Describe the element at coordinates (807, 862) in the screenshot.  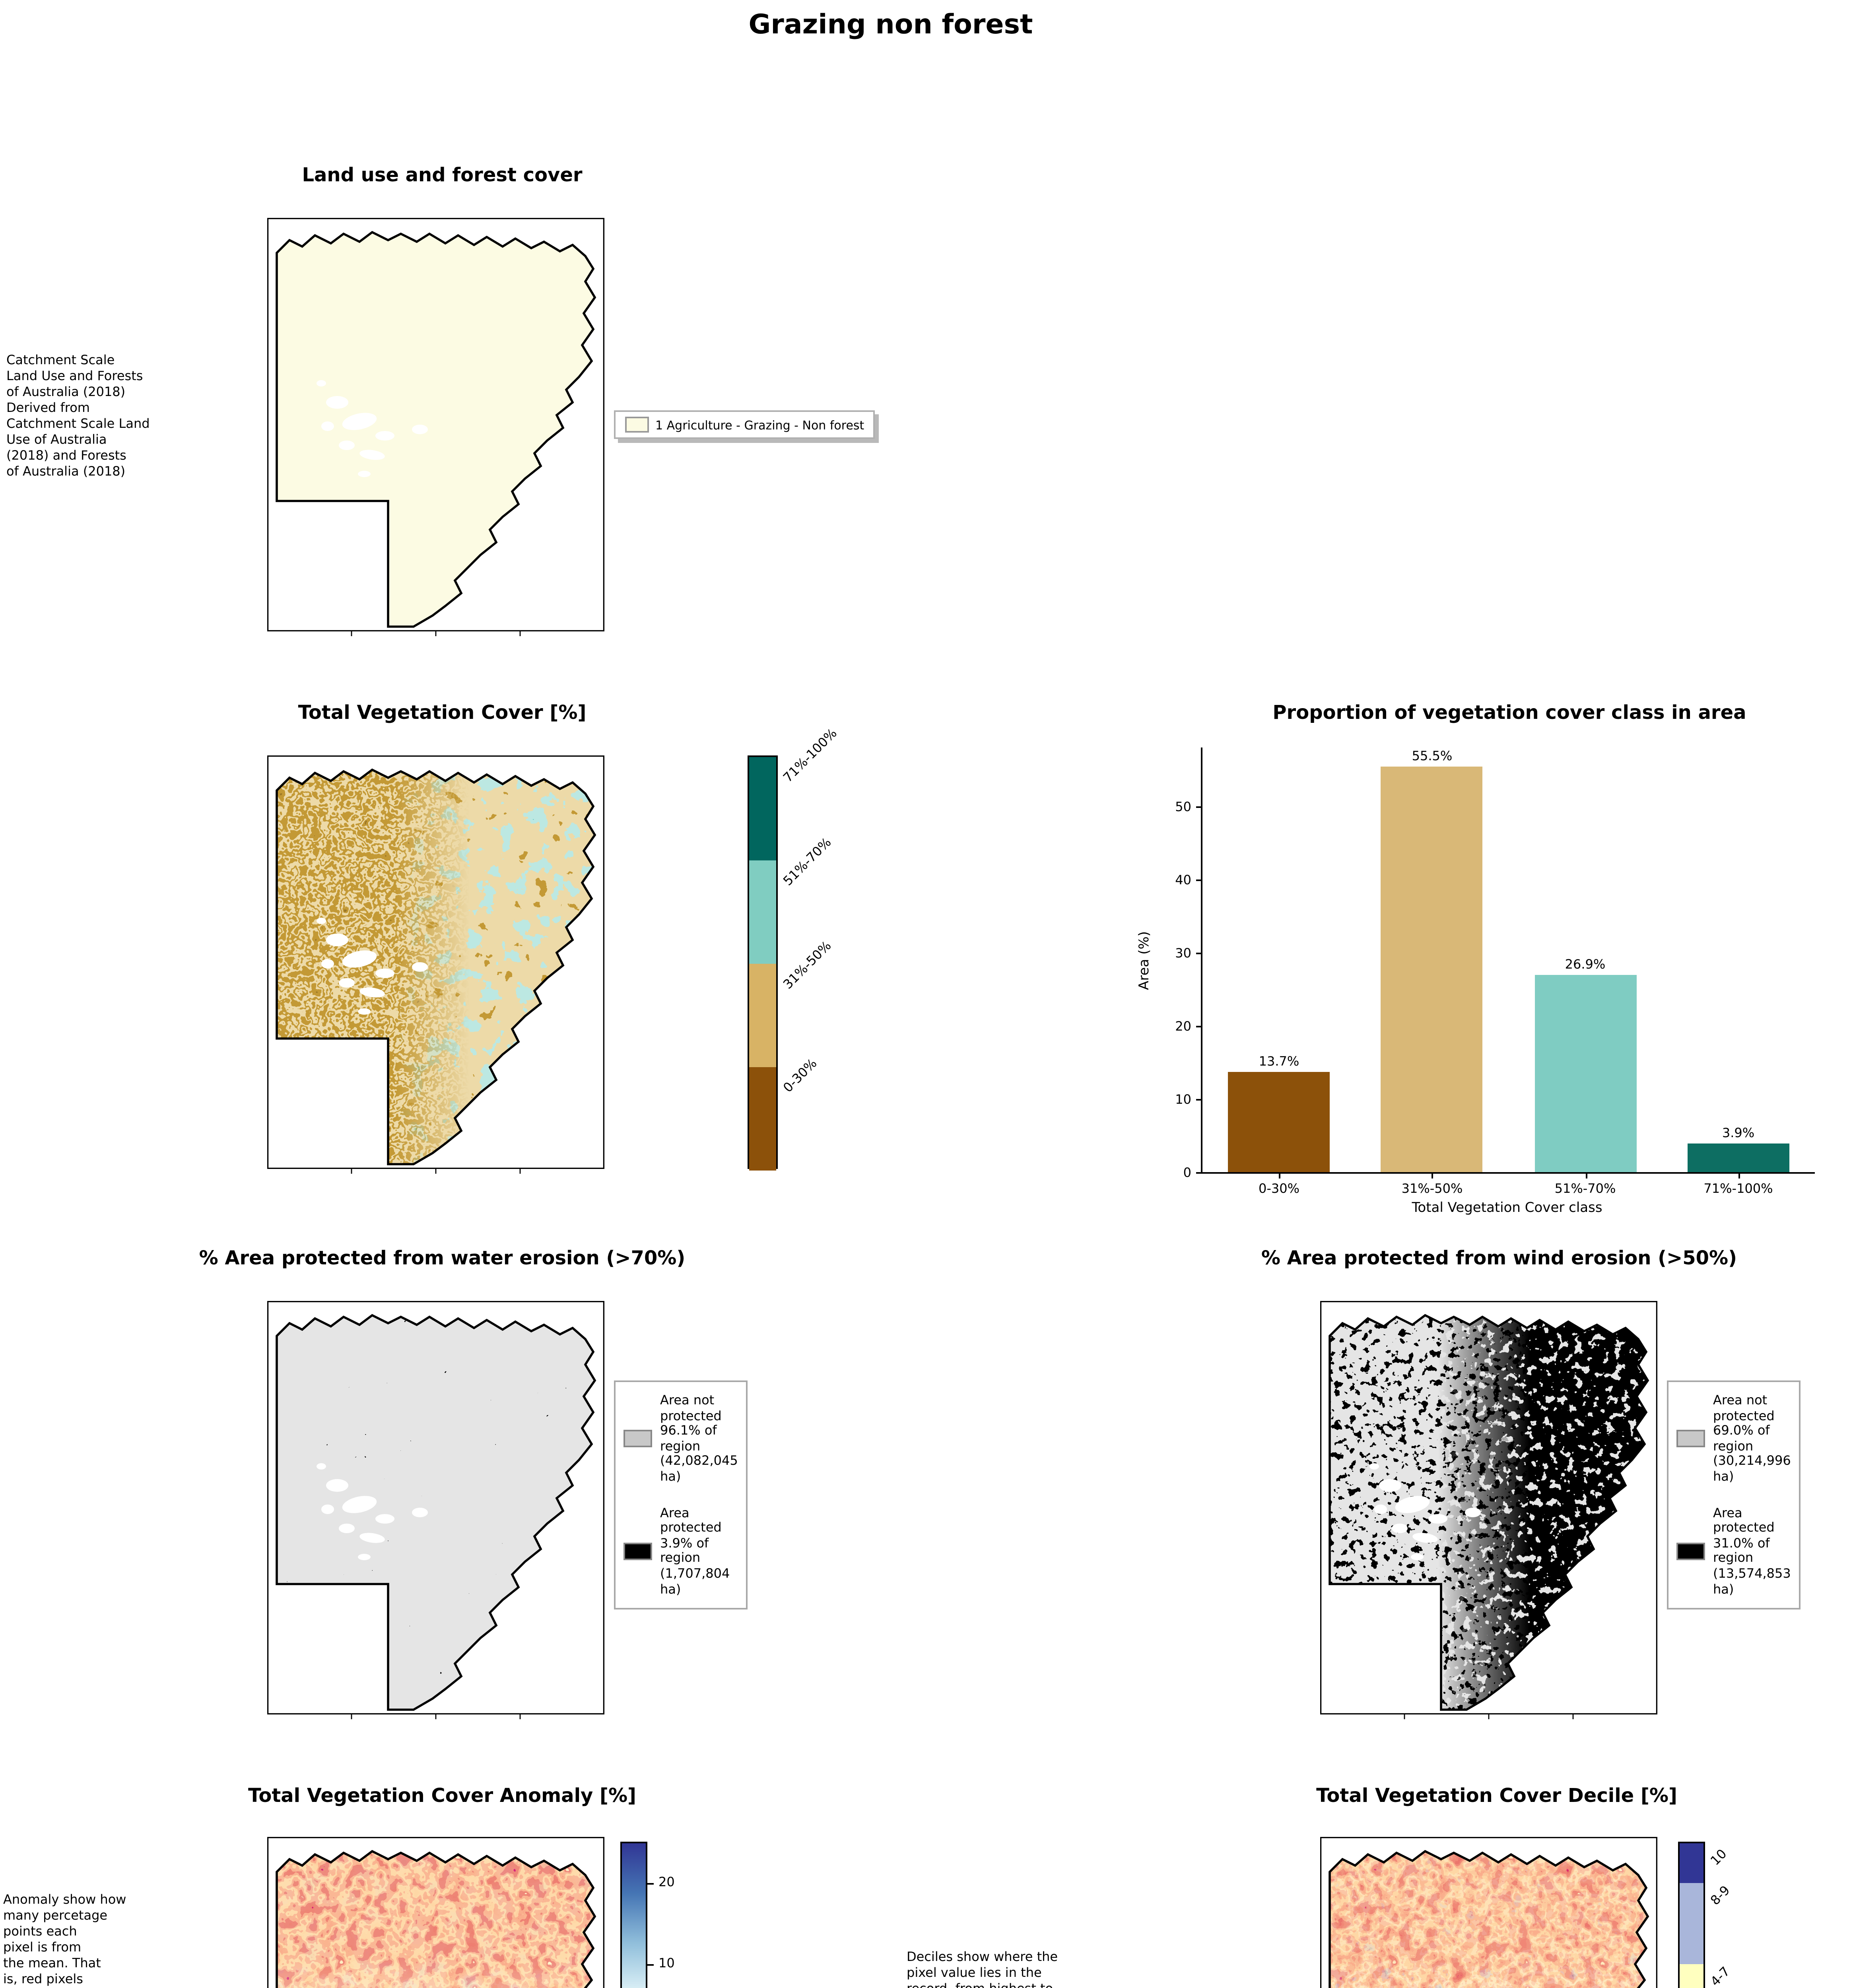
I see `veg-colorbar-label: 51%-70%` at that location.